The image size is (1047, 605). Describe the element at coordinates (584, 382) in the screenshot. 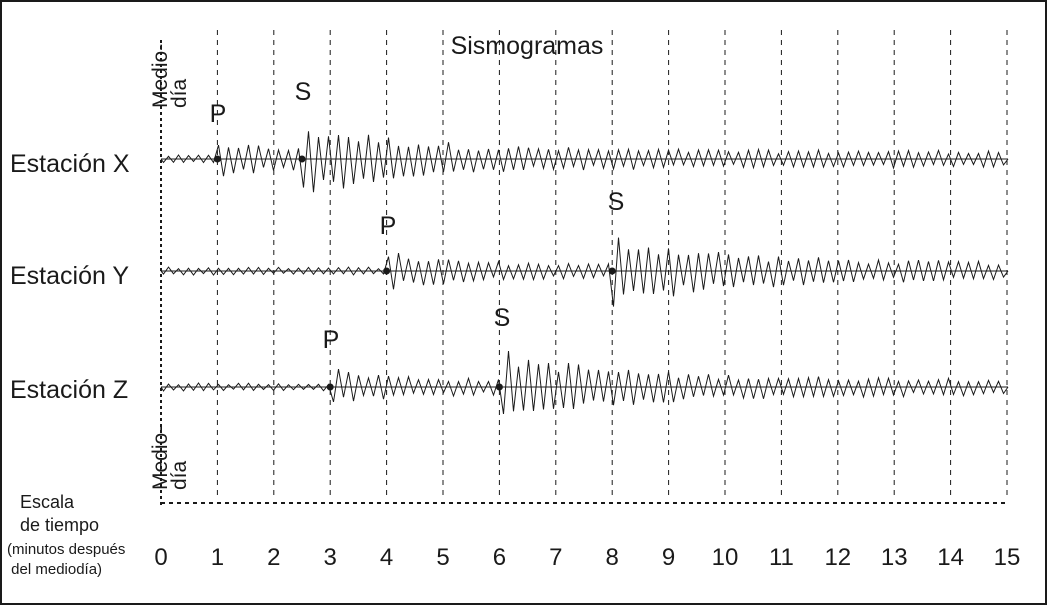

I see `station-z-trace` at that location.